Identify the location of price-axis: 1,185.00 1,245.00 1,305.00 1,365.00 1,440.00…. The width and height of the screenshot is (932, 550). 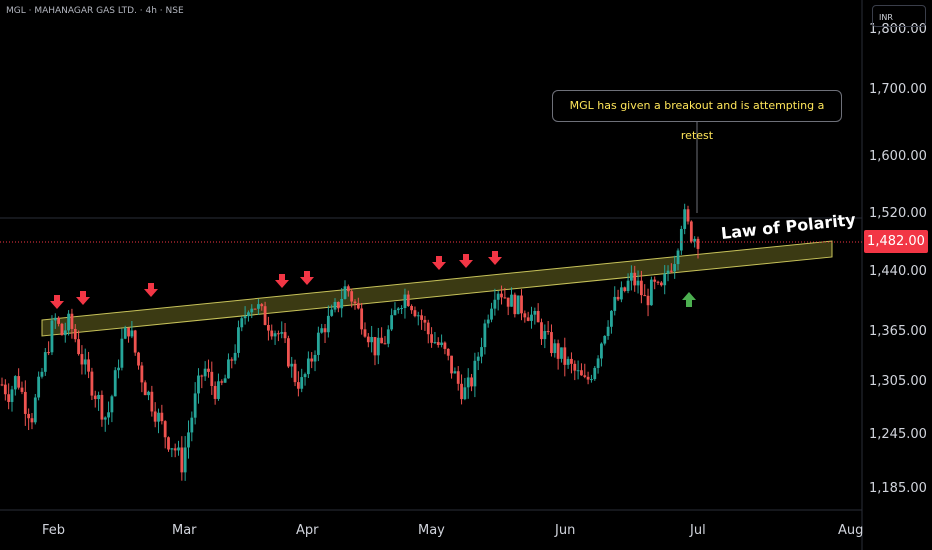
(898, 259).